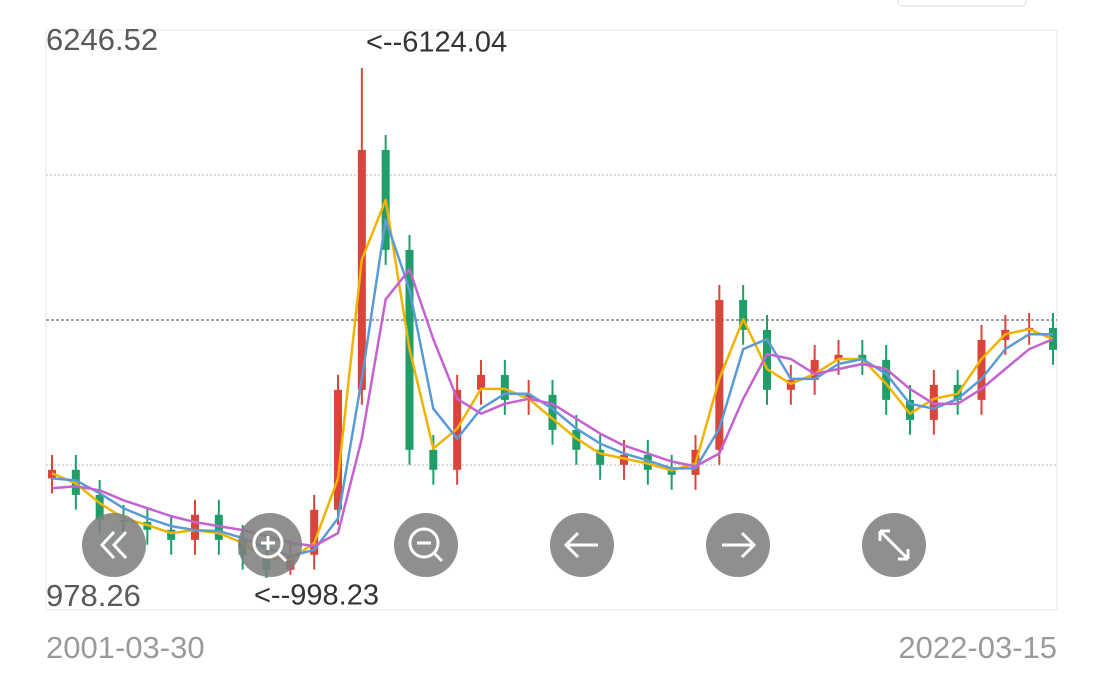  What do you see at coordinates (102, 39) in the screenshot?
I see `y-max-label: 6246.52` at bounding box center [102, 39].